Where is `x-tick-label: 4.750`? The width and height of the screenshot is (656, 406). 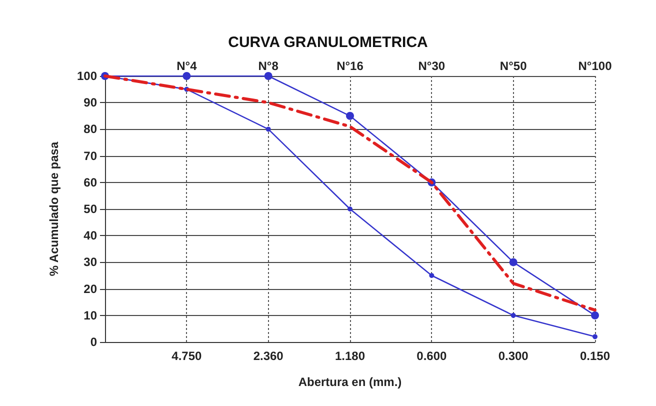 x-tick-label: 4.750 is located at coordinates (187, 356).